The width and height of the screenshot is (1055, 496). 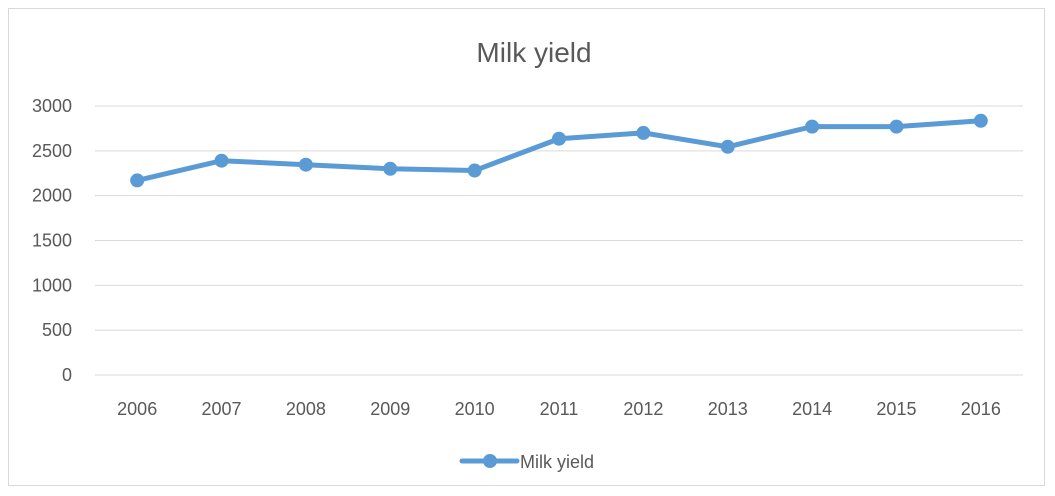 What do you see at coordinates (643, 409) in the screenshot?
I see `x-tick-label: 2012` at bounding box center [643, 409].